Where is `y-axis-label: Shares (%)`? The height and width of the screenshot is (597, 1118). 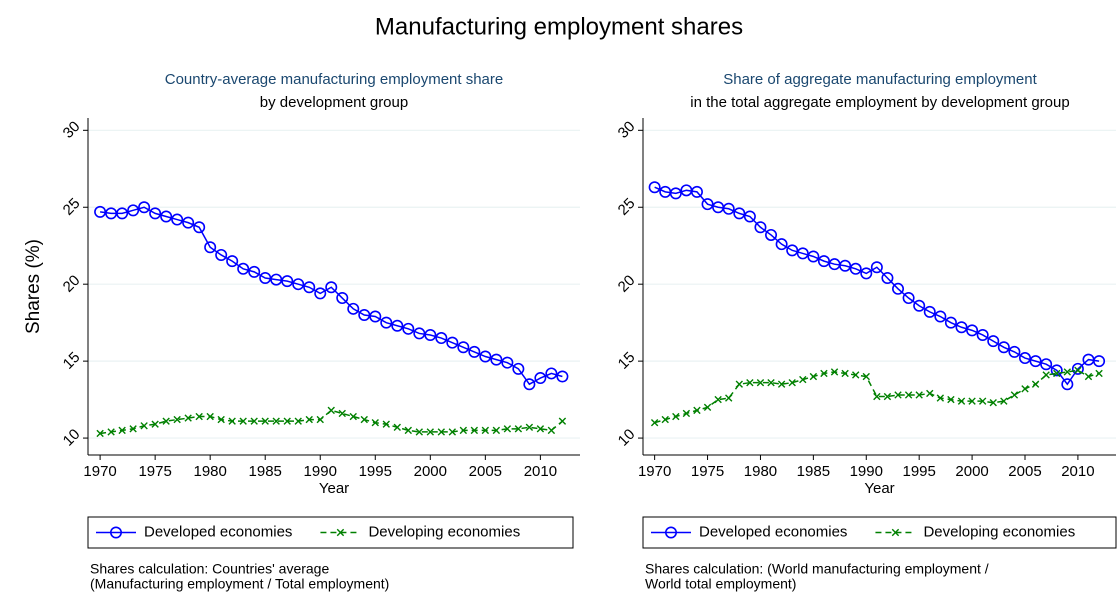
y-axis-label: Shares (%) is located at coordinates (33, 286).